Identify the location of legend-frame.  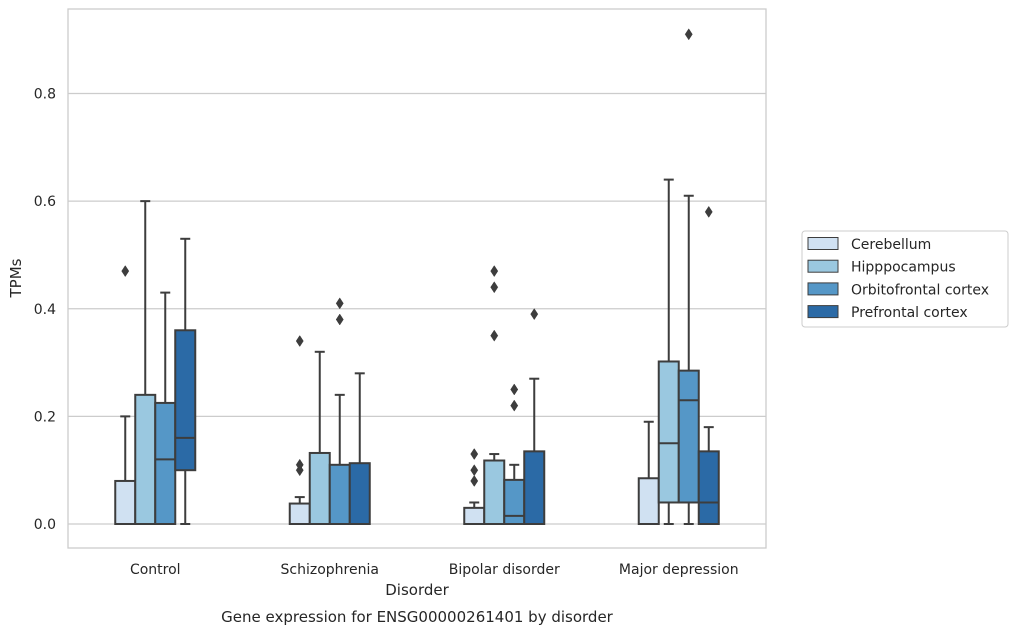
(905, 279).